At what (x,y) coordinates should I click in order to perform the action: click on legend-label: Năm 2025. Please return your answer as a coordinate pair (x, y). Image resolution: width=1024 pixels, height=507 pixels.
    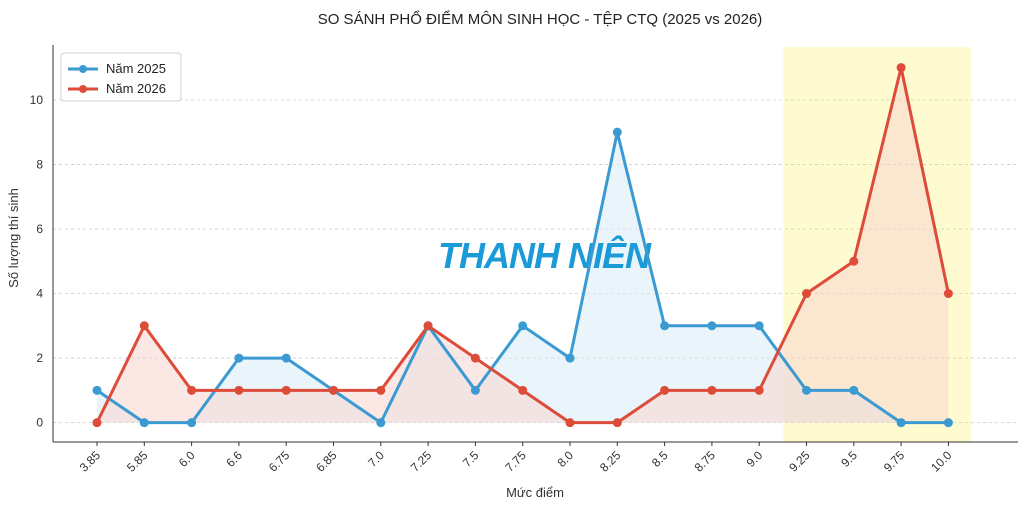
    Looking at the image, I should click on (136, 68).